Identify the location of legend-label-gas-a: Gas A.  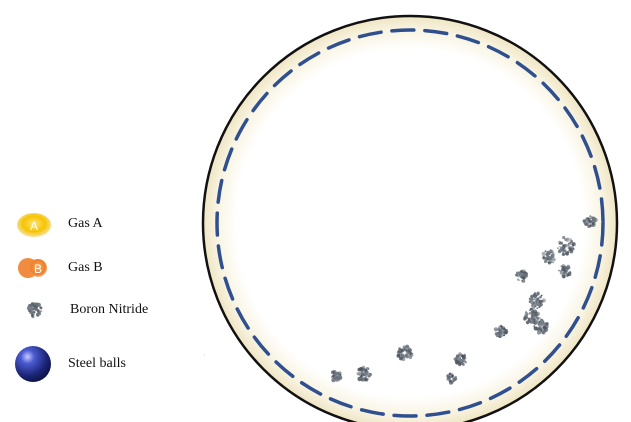
(85, 224).